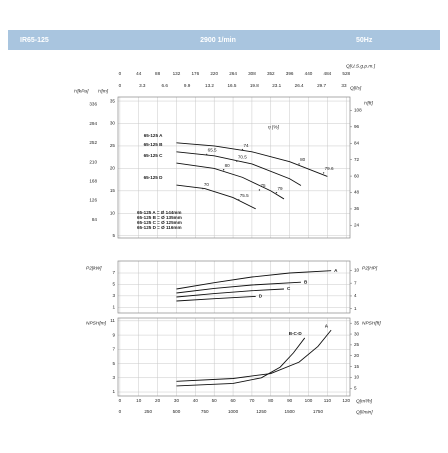  What do you see at coordinates (153, 135) in the screenshot?
I see `curve-label: 65-125 A` at bounding box center [153, 135].